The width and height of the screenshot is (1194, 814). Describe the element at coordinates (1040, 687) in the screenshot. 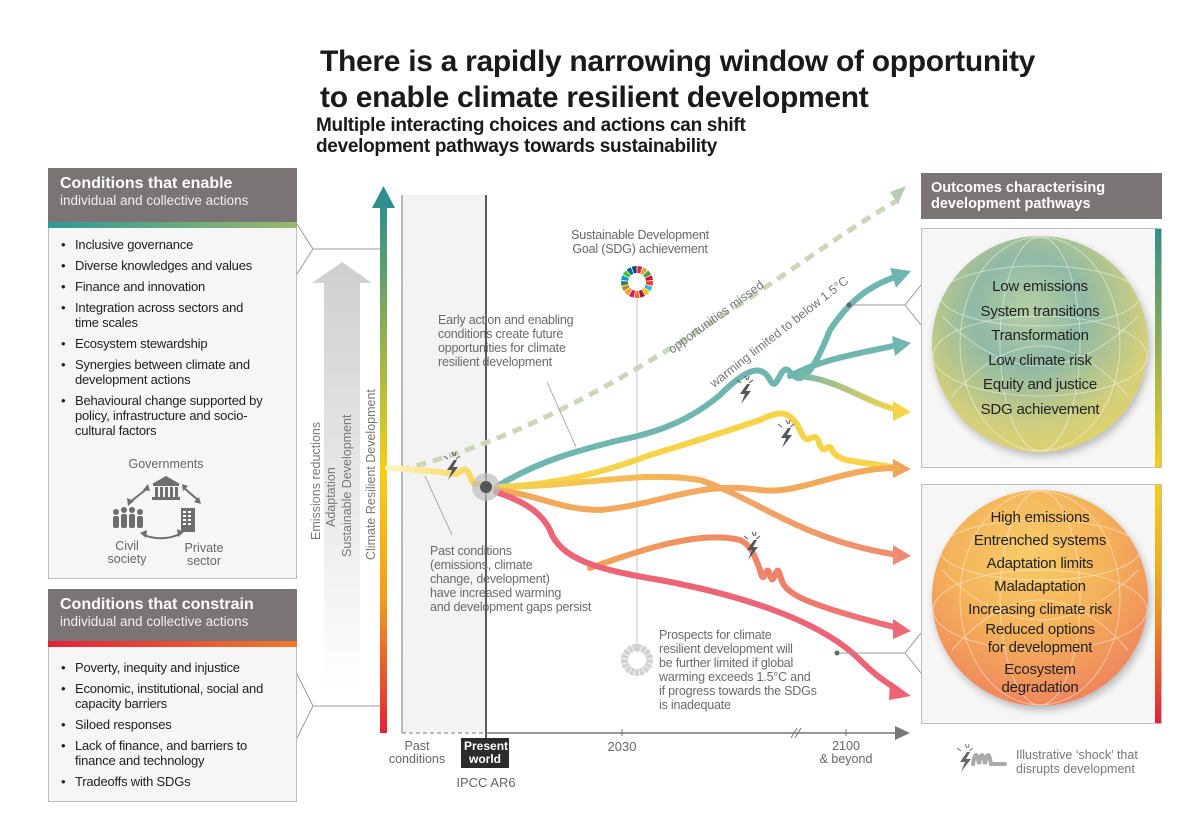

I see `negative-outcome: degradation` at that location.